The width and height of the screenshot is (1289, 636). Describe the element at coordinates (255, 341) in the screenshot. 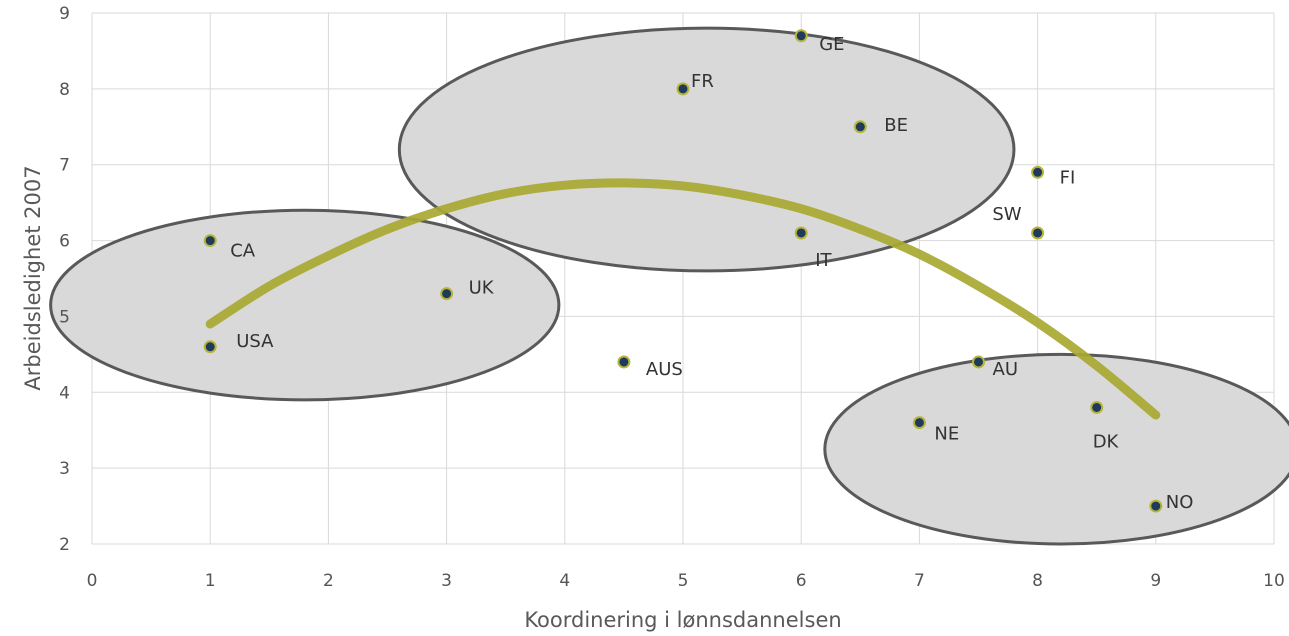

I see `point-label: USA` at that location.